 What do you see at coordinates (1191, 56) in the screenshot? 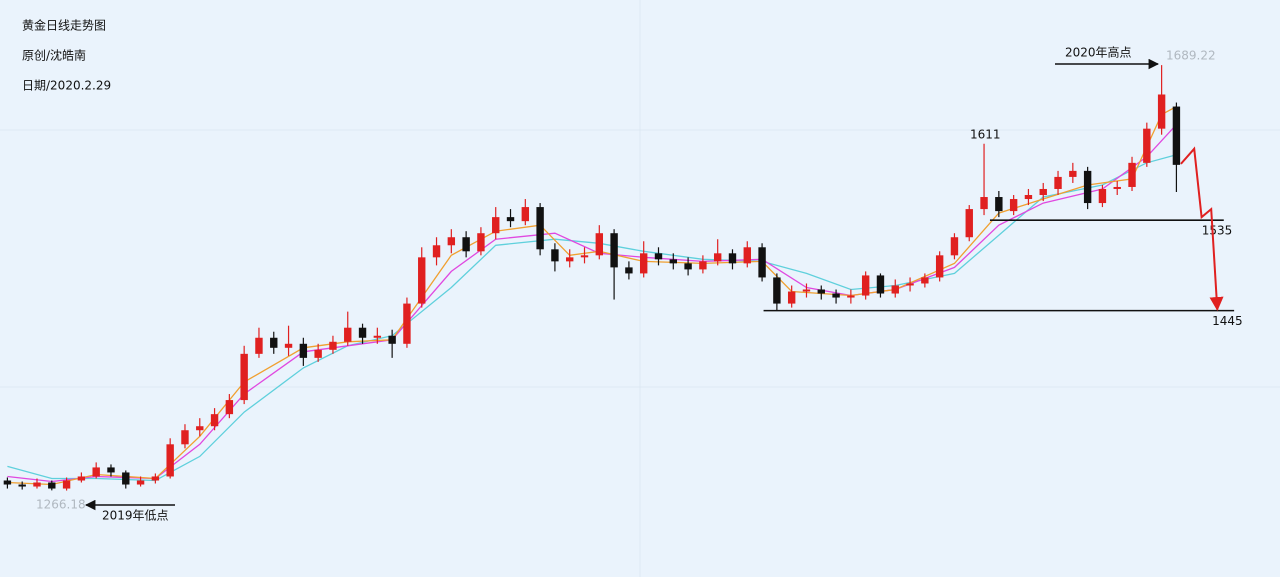
I see `high-label: 1689.22` at bounding box center [1191, 56].